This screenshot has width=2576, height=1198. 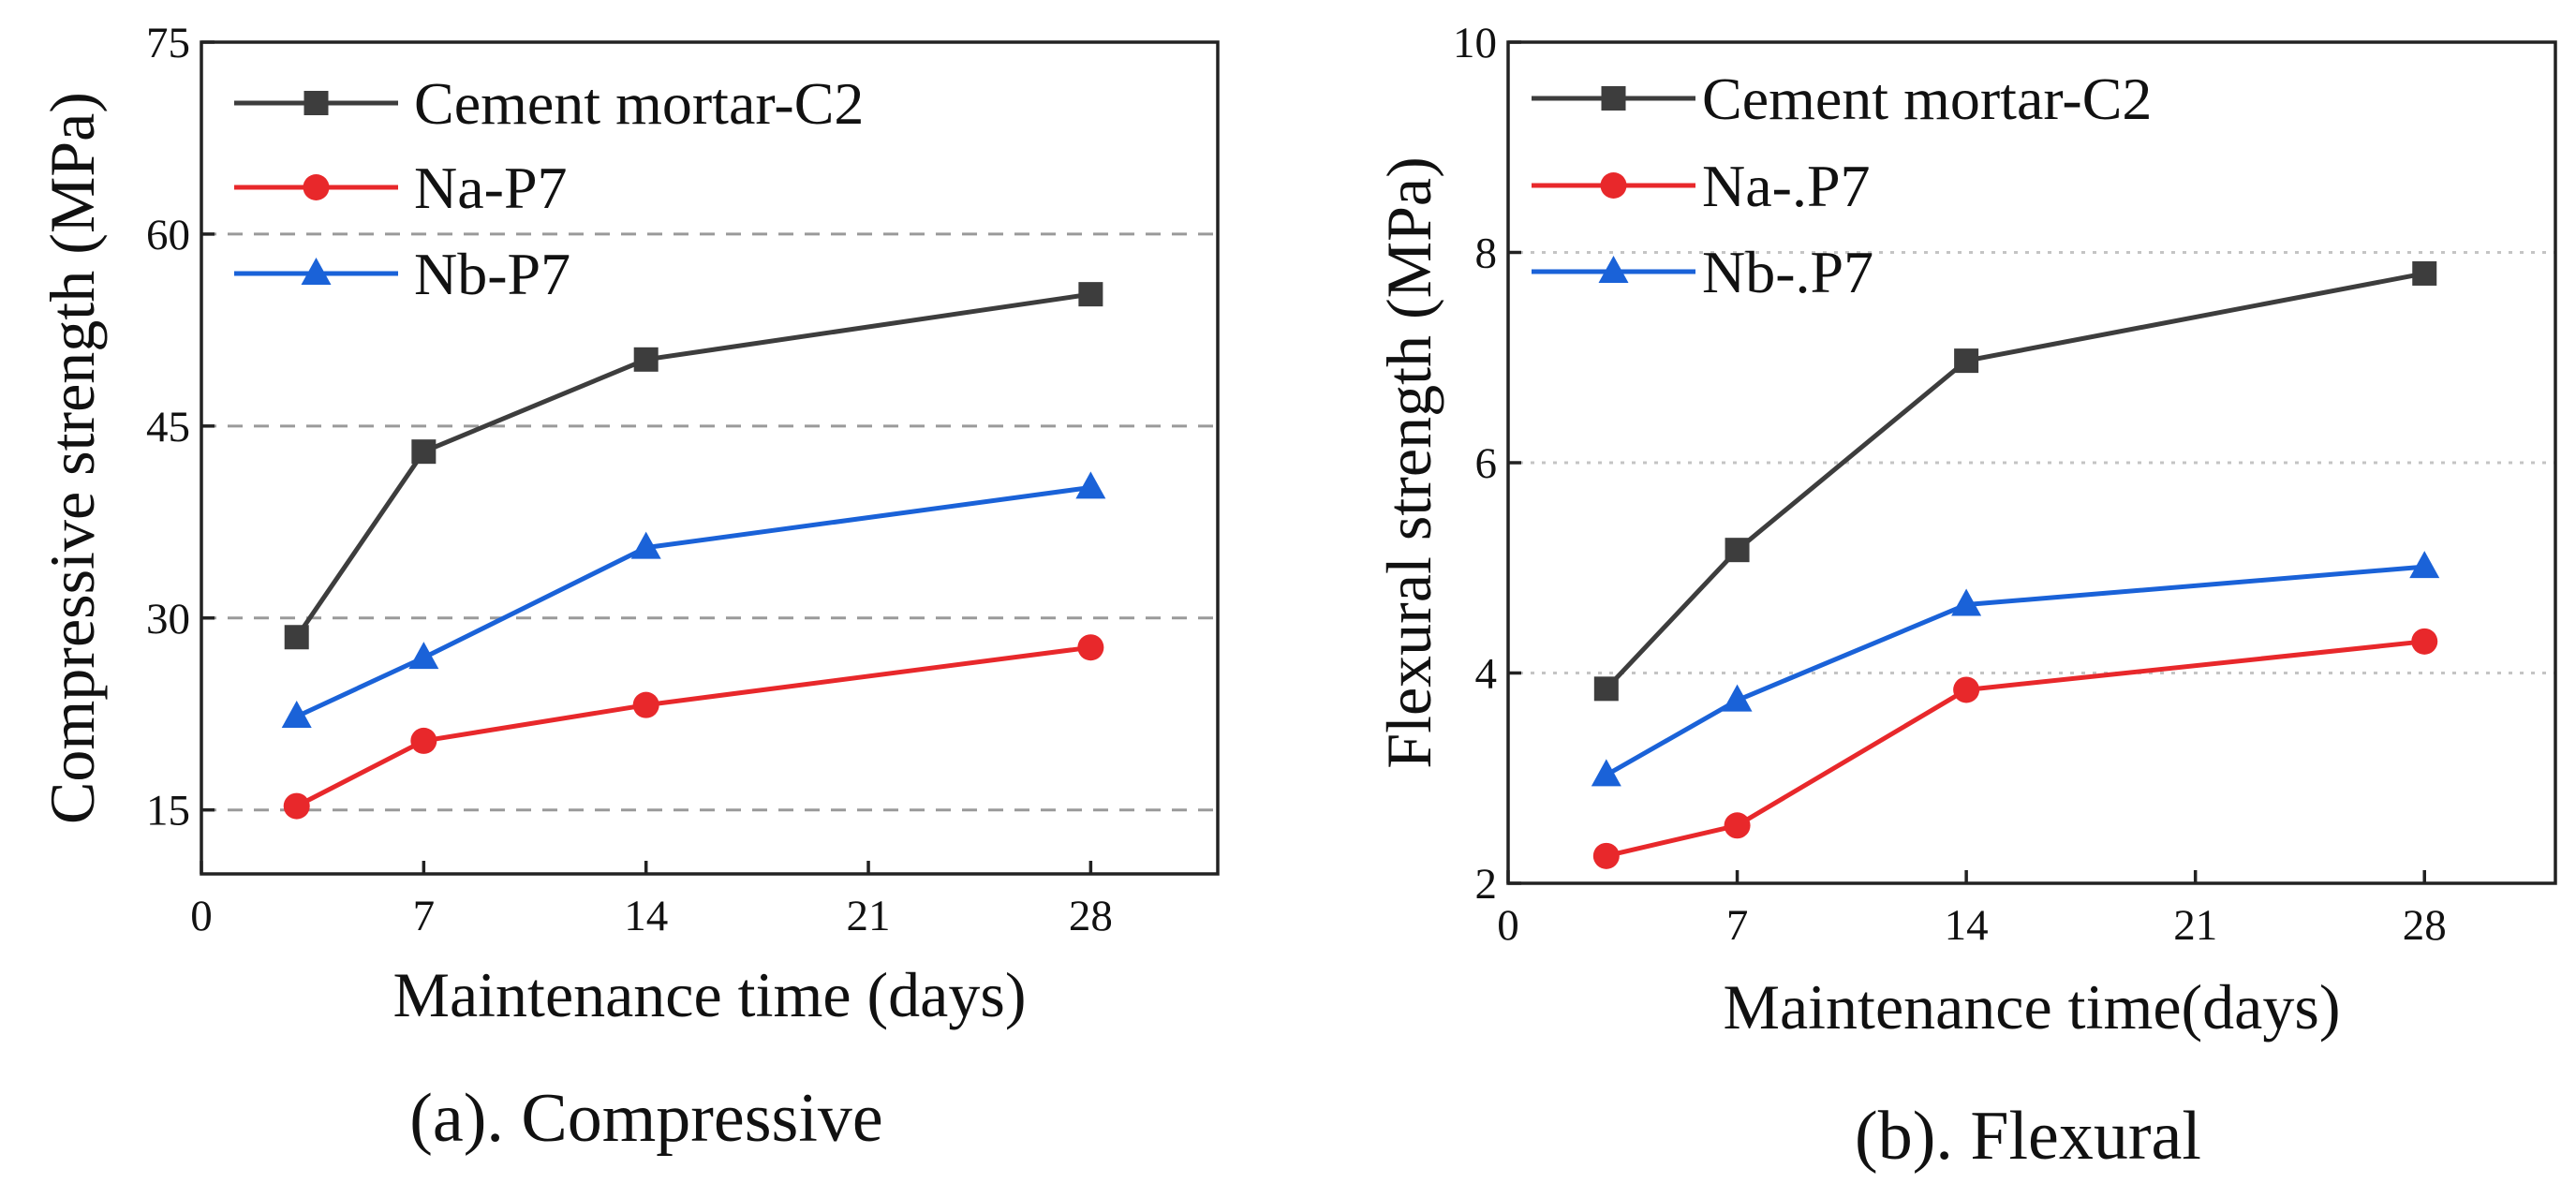 I want to click on y-tick-label: 15, so click(x=168, y=811).